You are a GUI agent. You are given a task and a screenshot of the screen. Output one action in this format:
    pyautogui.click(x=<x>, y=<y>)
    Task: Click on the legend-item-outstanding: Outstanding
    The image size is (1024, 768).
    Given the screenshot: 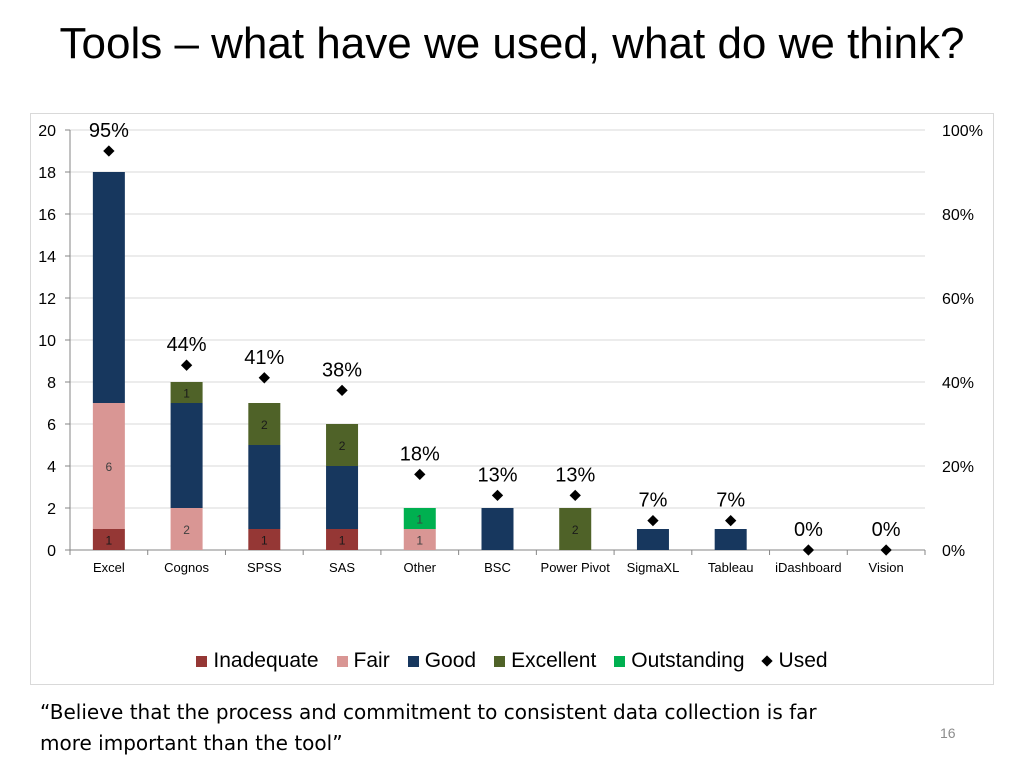 What is the action you would take?
    pyautogui.click(x=679, y=661)
    